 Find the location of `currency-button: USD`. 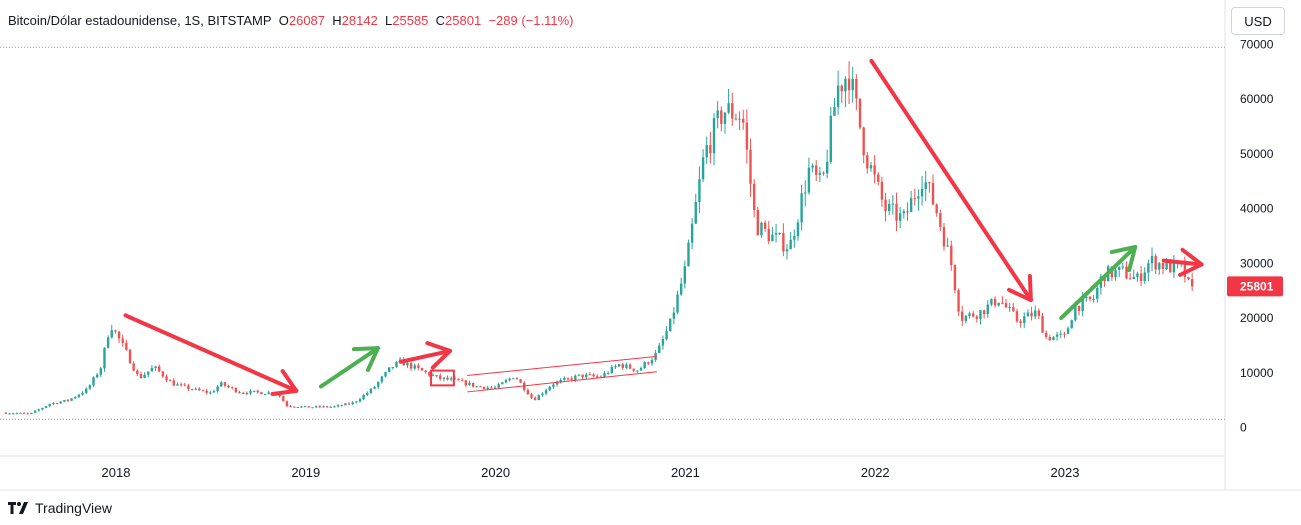

currency-button: USD is located at coordinates (1258, 21).